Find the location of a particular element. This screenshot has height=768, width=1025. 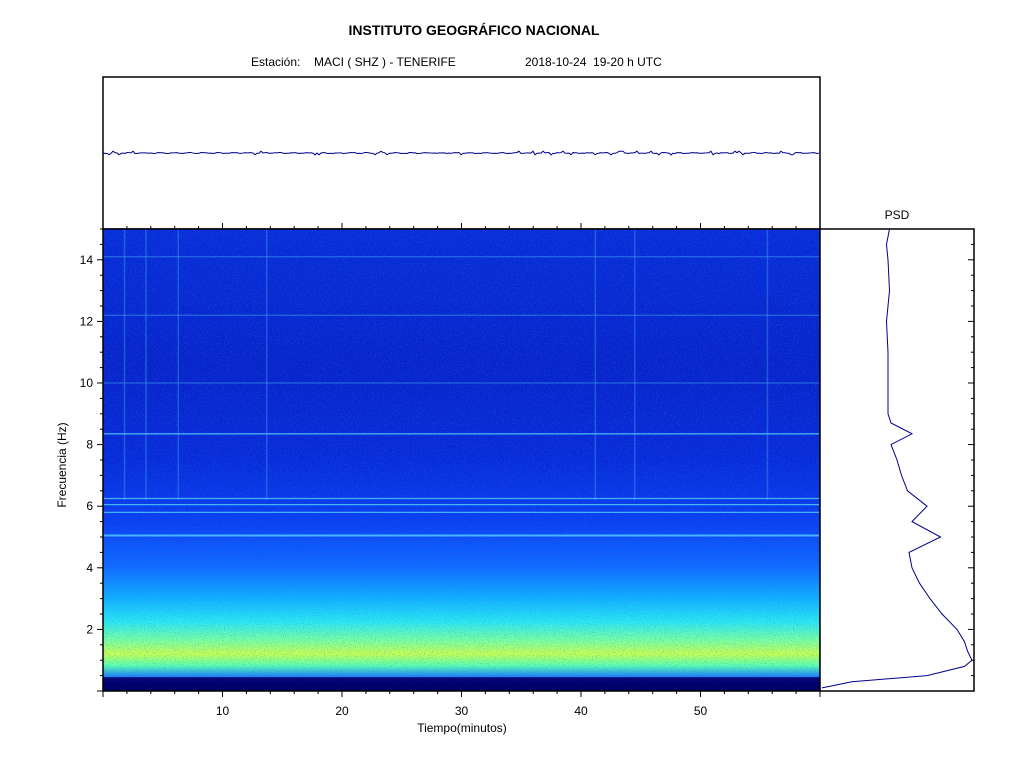

station-label: Estación: is located at coordinates (276, 62).